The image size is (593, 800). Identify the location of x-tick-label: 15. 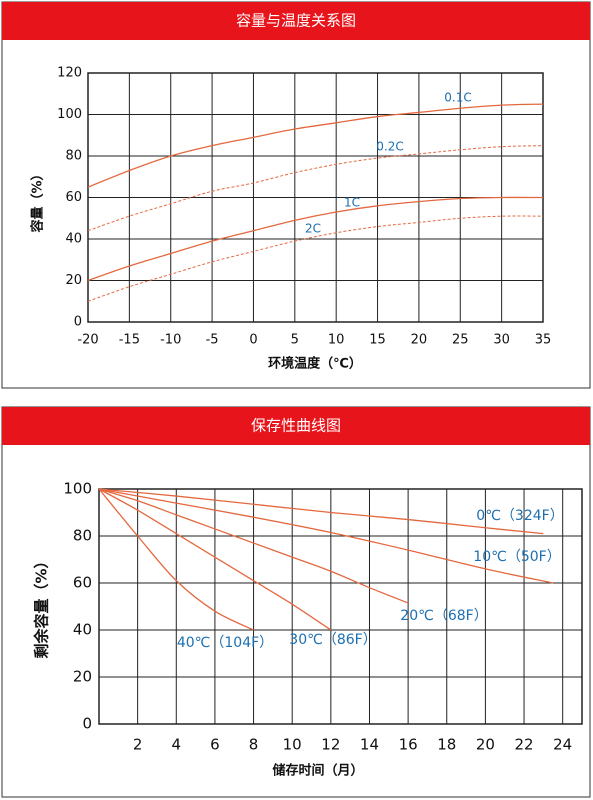
(377, 340).